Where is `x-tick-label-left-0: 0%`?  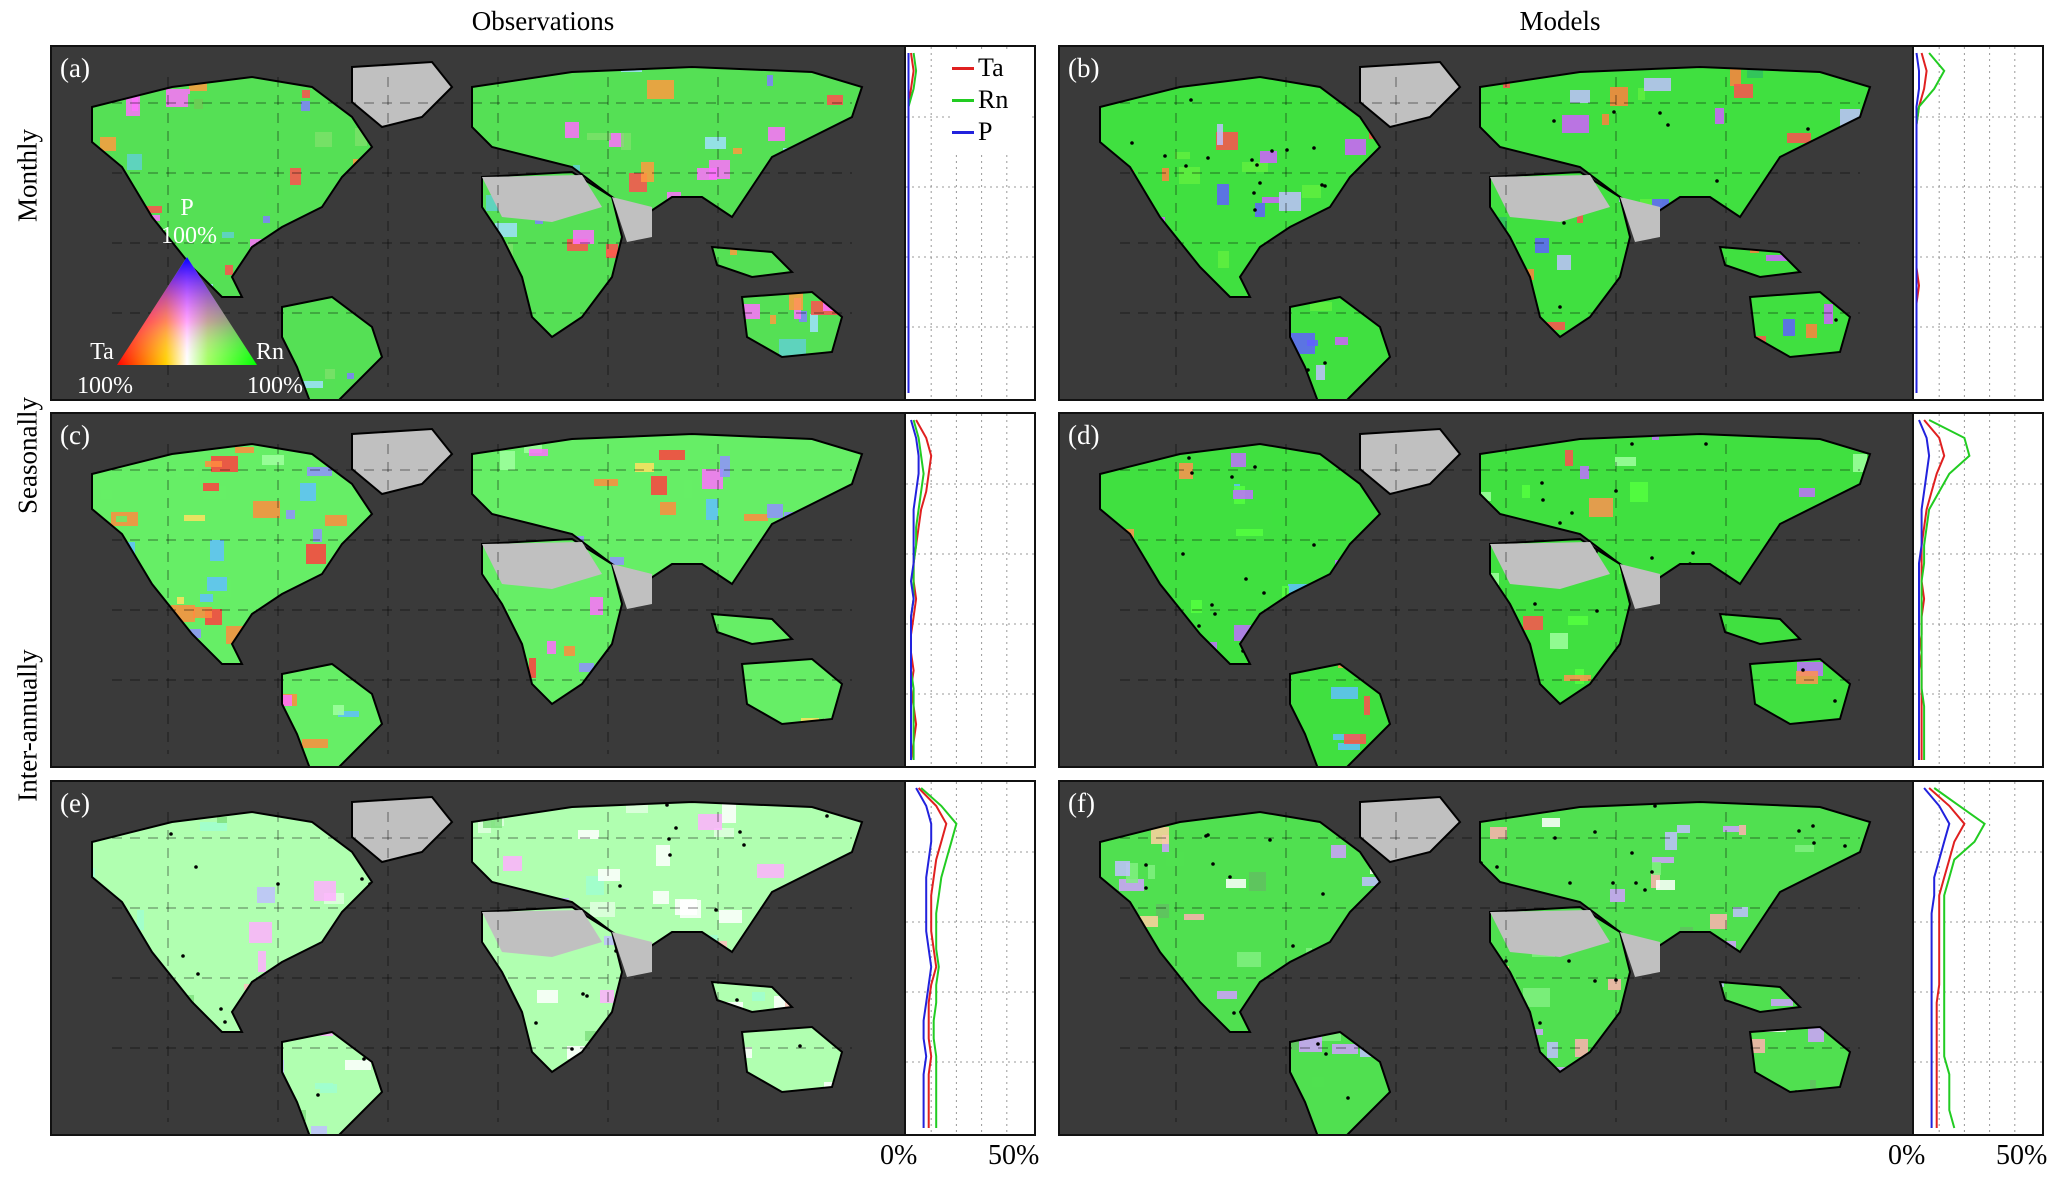 x-tick-label-left-0: 0% is located at coordinates (899, 1155).